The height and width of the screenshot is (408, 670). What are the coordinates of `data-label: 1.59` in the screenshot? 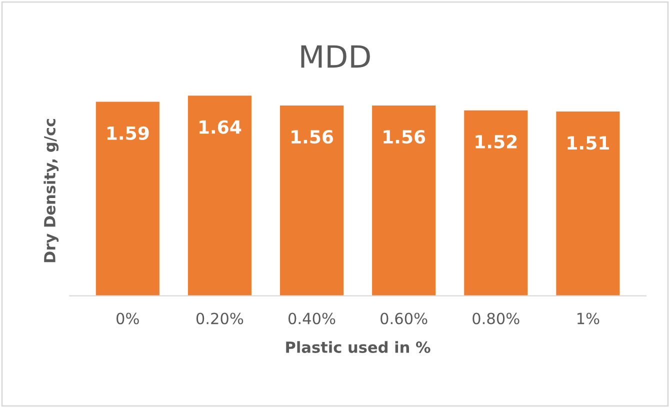 It's located at (128, 133).